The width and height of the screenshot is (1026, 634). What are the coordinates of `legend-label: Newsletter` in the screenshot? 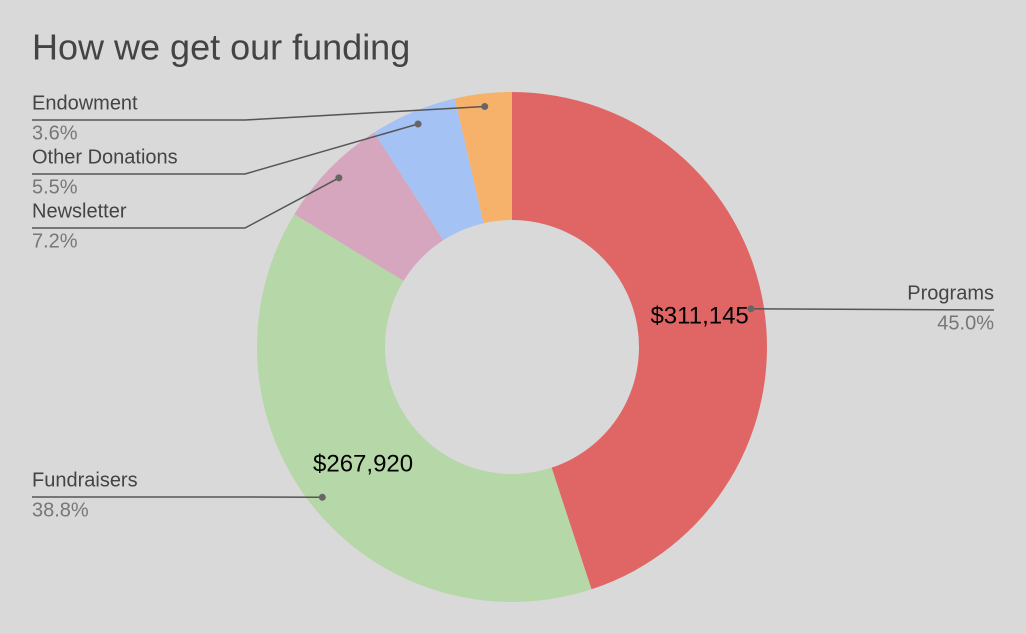 It's located at (79, 211).